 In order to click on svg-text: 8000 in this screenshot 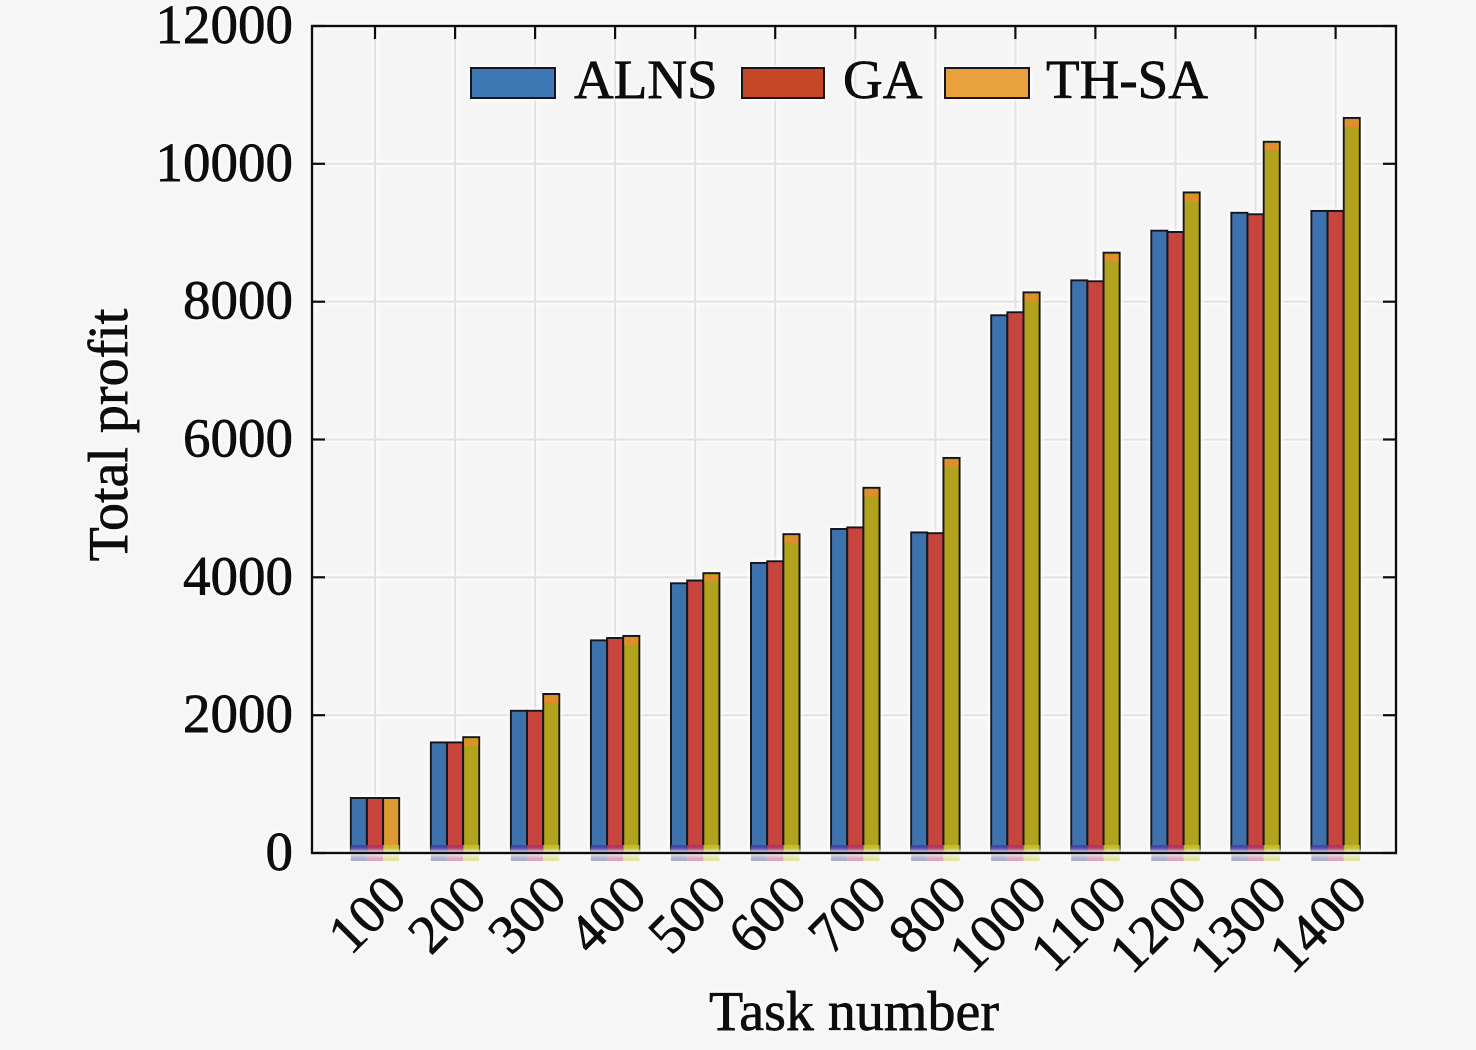, I will do `click(238, 300)`.